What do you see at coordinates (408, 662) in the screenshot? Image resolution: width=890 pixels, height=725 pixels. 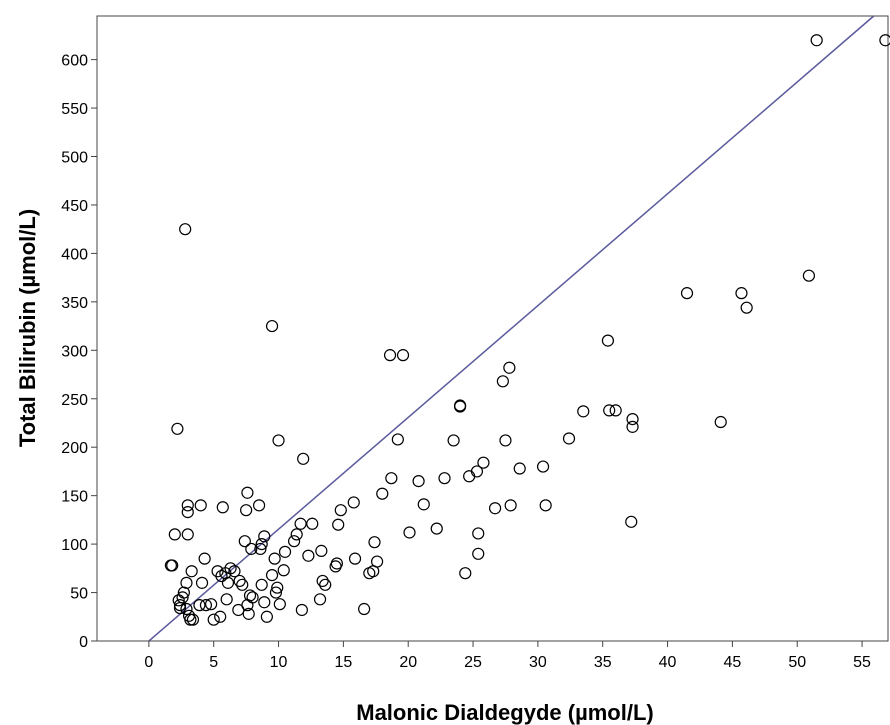 I see `x-tick-label: 20` at bounding box center [408, 662].